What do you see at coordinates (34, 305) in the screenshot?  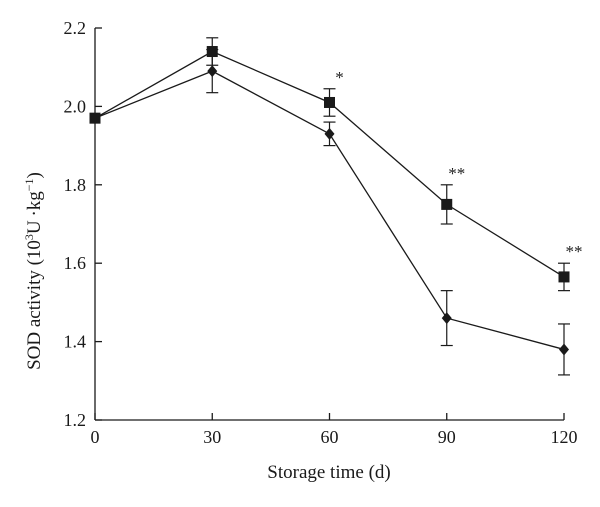 I see `y-axis-label-prefix: SOD activity (10` at bounding box center [34, 305].